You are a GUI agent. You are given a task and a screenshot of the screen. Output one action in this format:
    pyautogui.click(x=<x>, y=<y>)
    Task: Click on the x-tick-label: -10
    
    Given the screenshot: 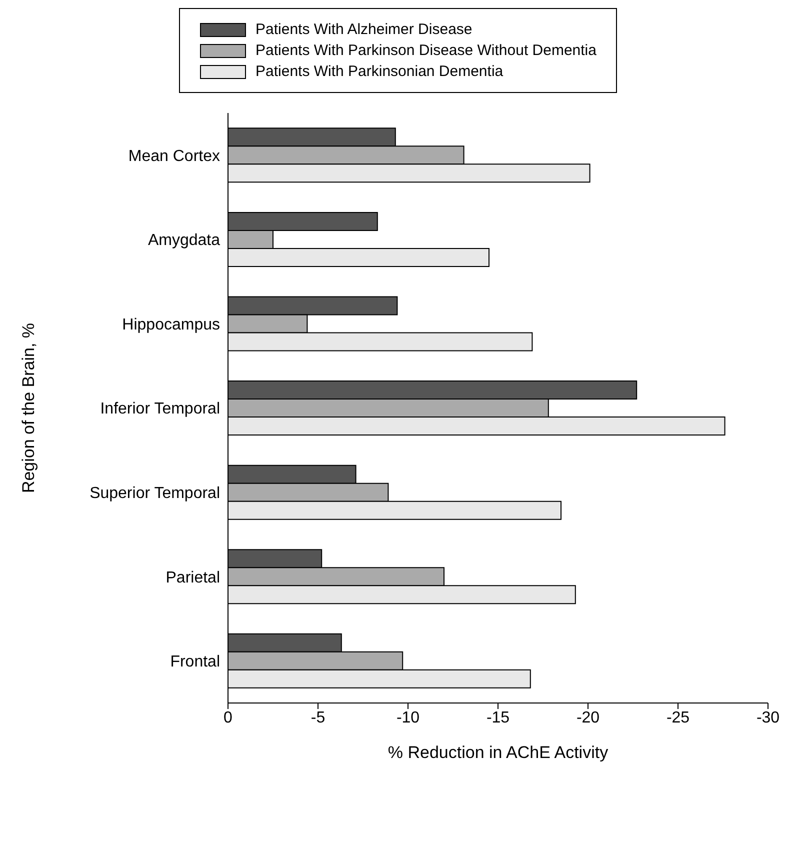 What is the action you would take?
    pyautogui.click(x=408, y=717)
    